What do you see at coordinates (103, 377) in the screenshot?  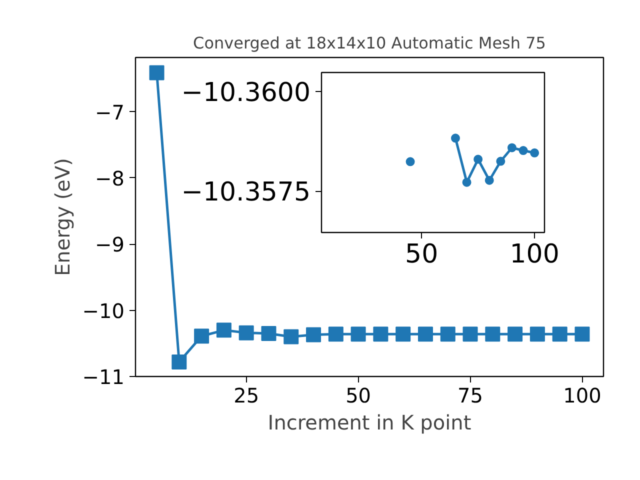 I see `y-tick-label: −11` at bounding box center [103, 377].